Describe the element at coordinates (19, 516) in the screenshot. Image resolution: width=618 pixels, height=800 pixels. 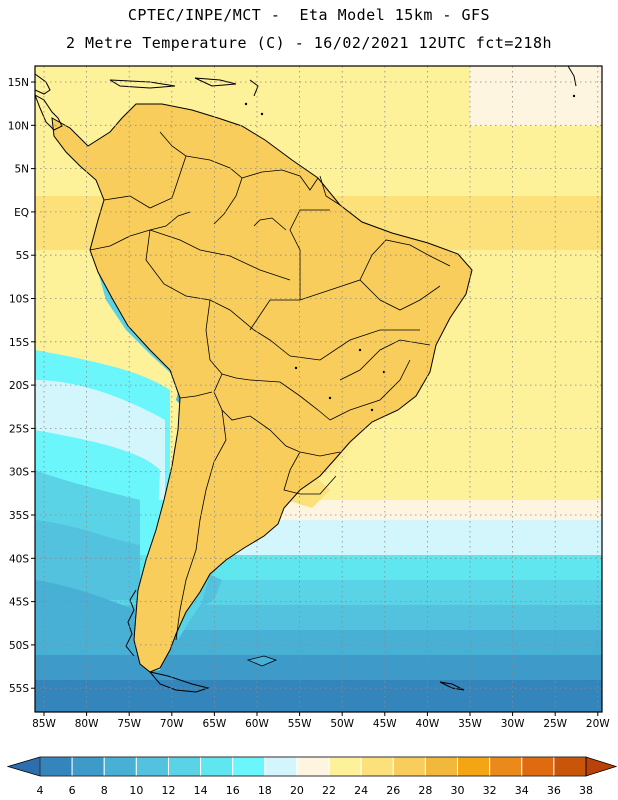
I see `lat-tick-label: 35S` at that location.